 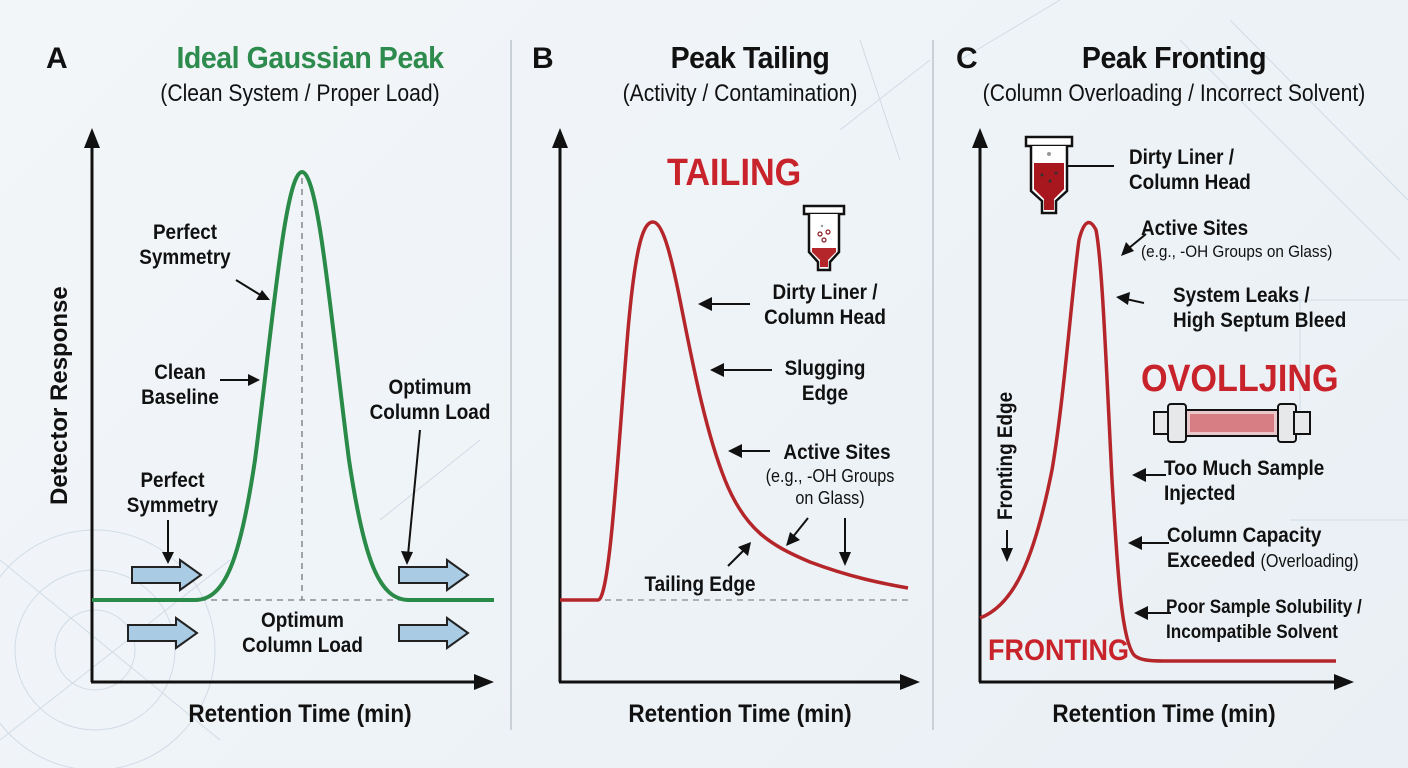 What do you see at coordinates (1240, 379) in the screenshot?
I see `overloading-banner: OVOLLJING` at bounding box center [1240, 379].